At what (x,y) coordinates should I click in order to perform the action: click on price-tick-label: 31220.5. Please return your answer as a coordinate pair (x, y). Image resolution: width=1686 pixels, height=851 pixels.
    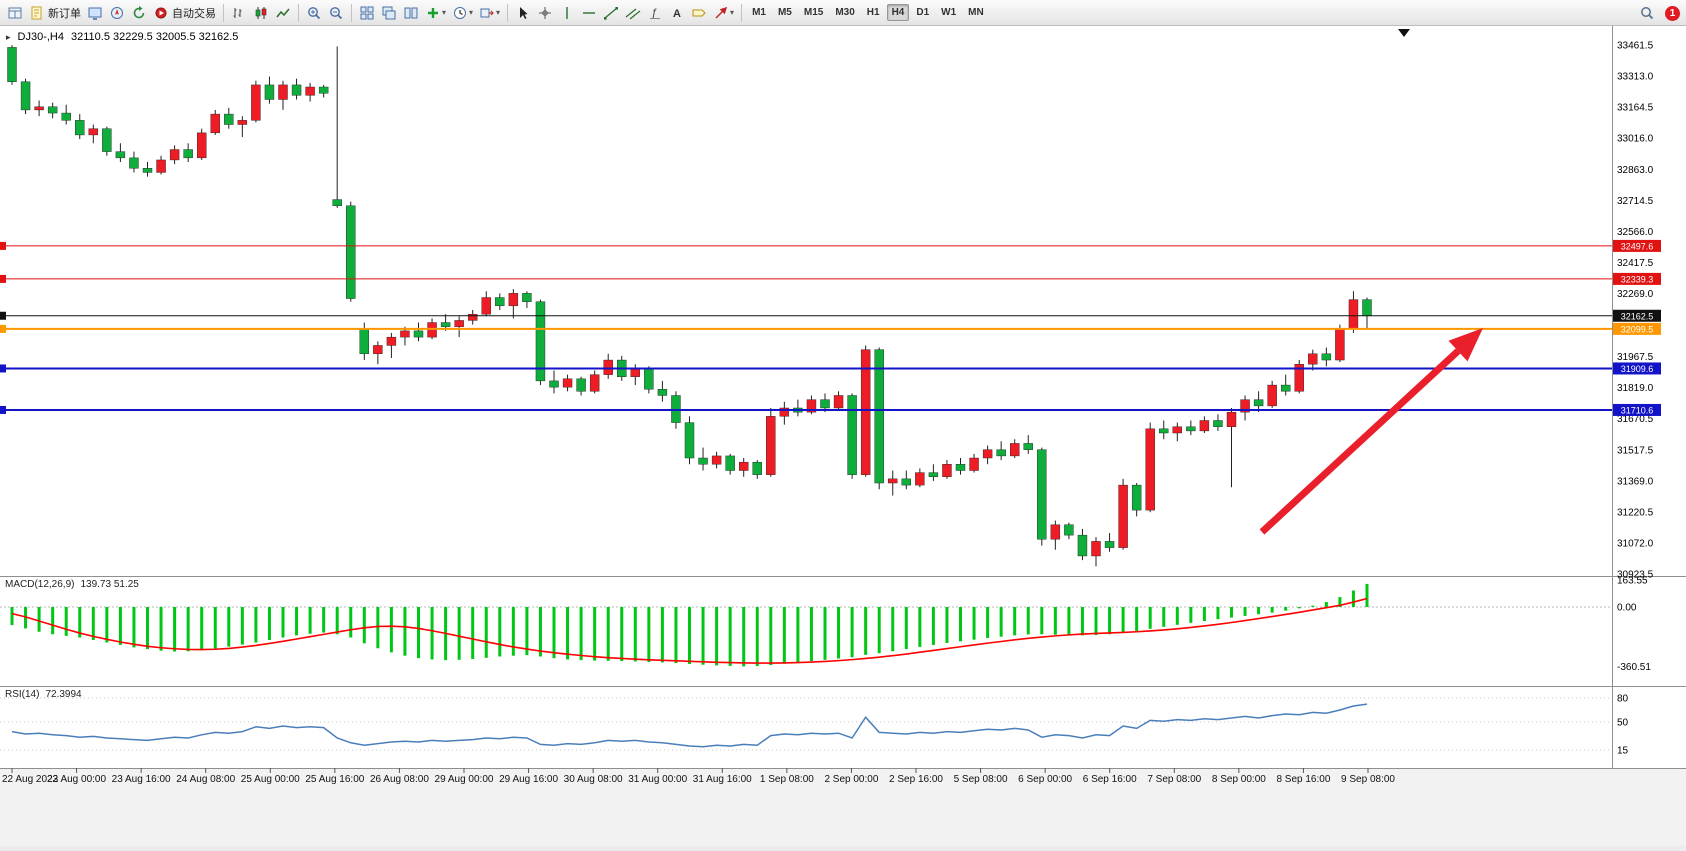
    Looking at the image, I should click on (1635, 513).